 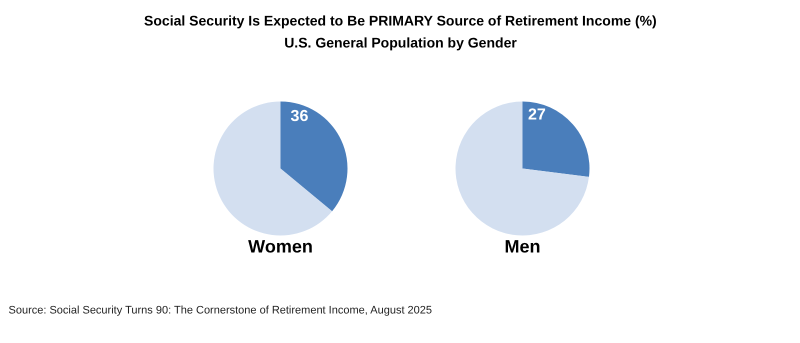 What do you see at coordinates (537, 115) in the screenshot?
I see `data-label: 27` at bounding box center [537, 115].